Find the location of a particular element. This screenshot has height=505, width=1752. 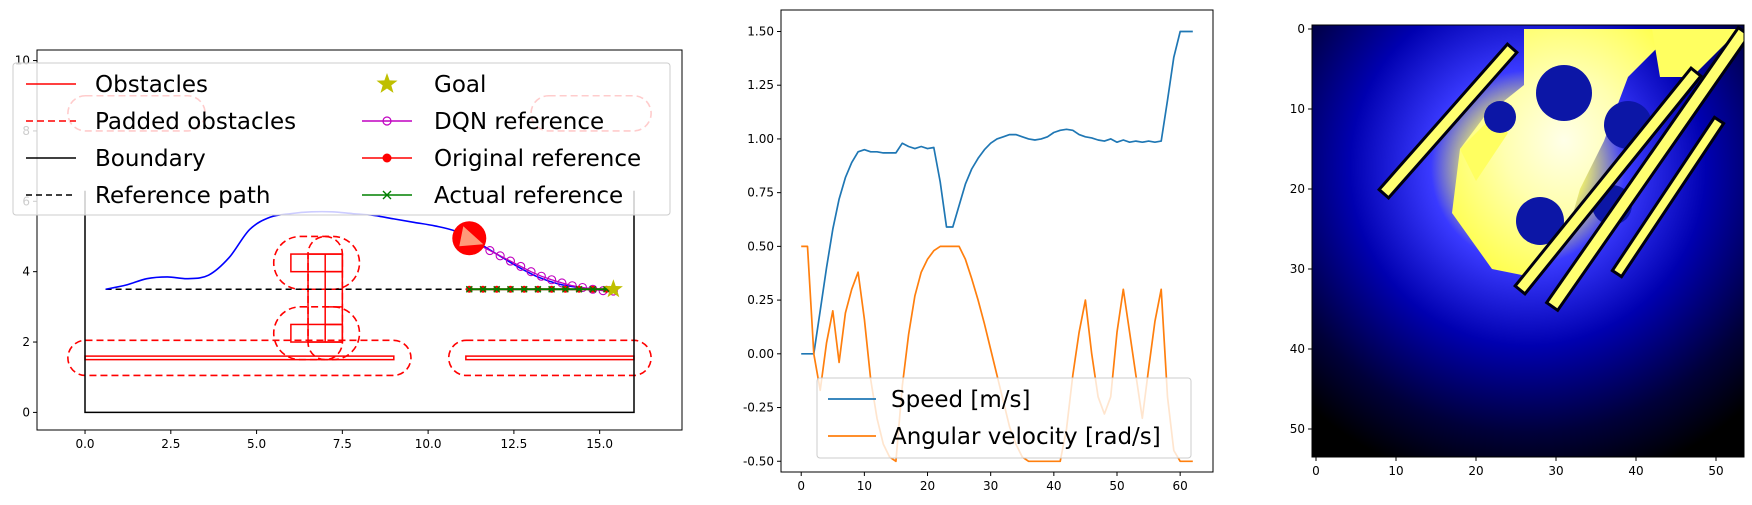

legend-label: Goal is located at coordinates (460, 85).